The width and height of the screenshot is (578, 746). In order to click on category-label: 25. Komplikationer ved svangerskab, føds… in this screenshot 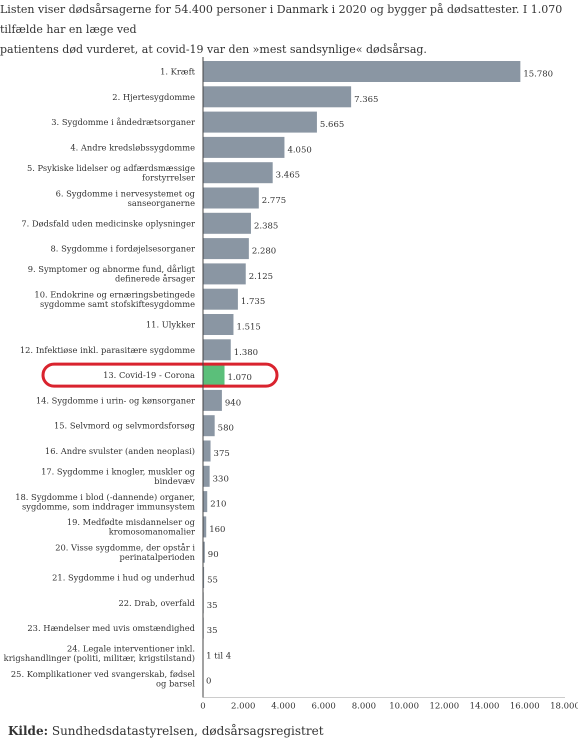, I will do `click(103, 679)`.